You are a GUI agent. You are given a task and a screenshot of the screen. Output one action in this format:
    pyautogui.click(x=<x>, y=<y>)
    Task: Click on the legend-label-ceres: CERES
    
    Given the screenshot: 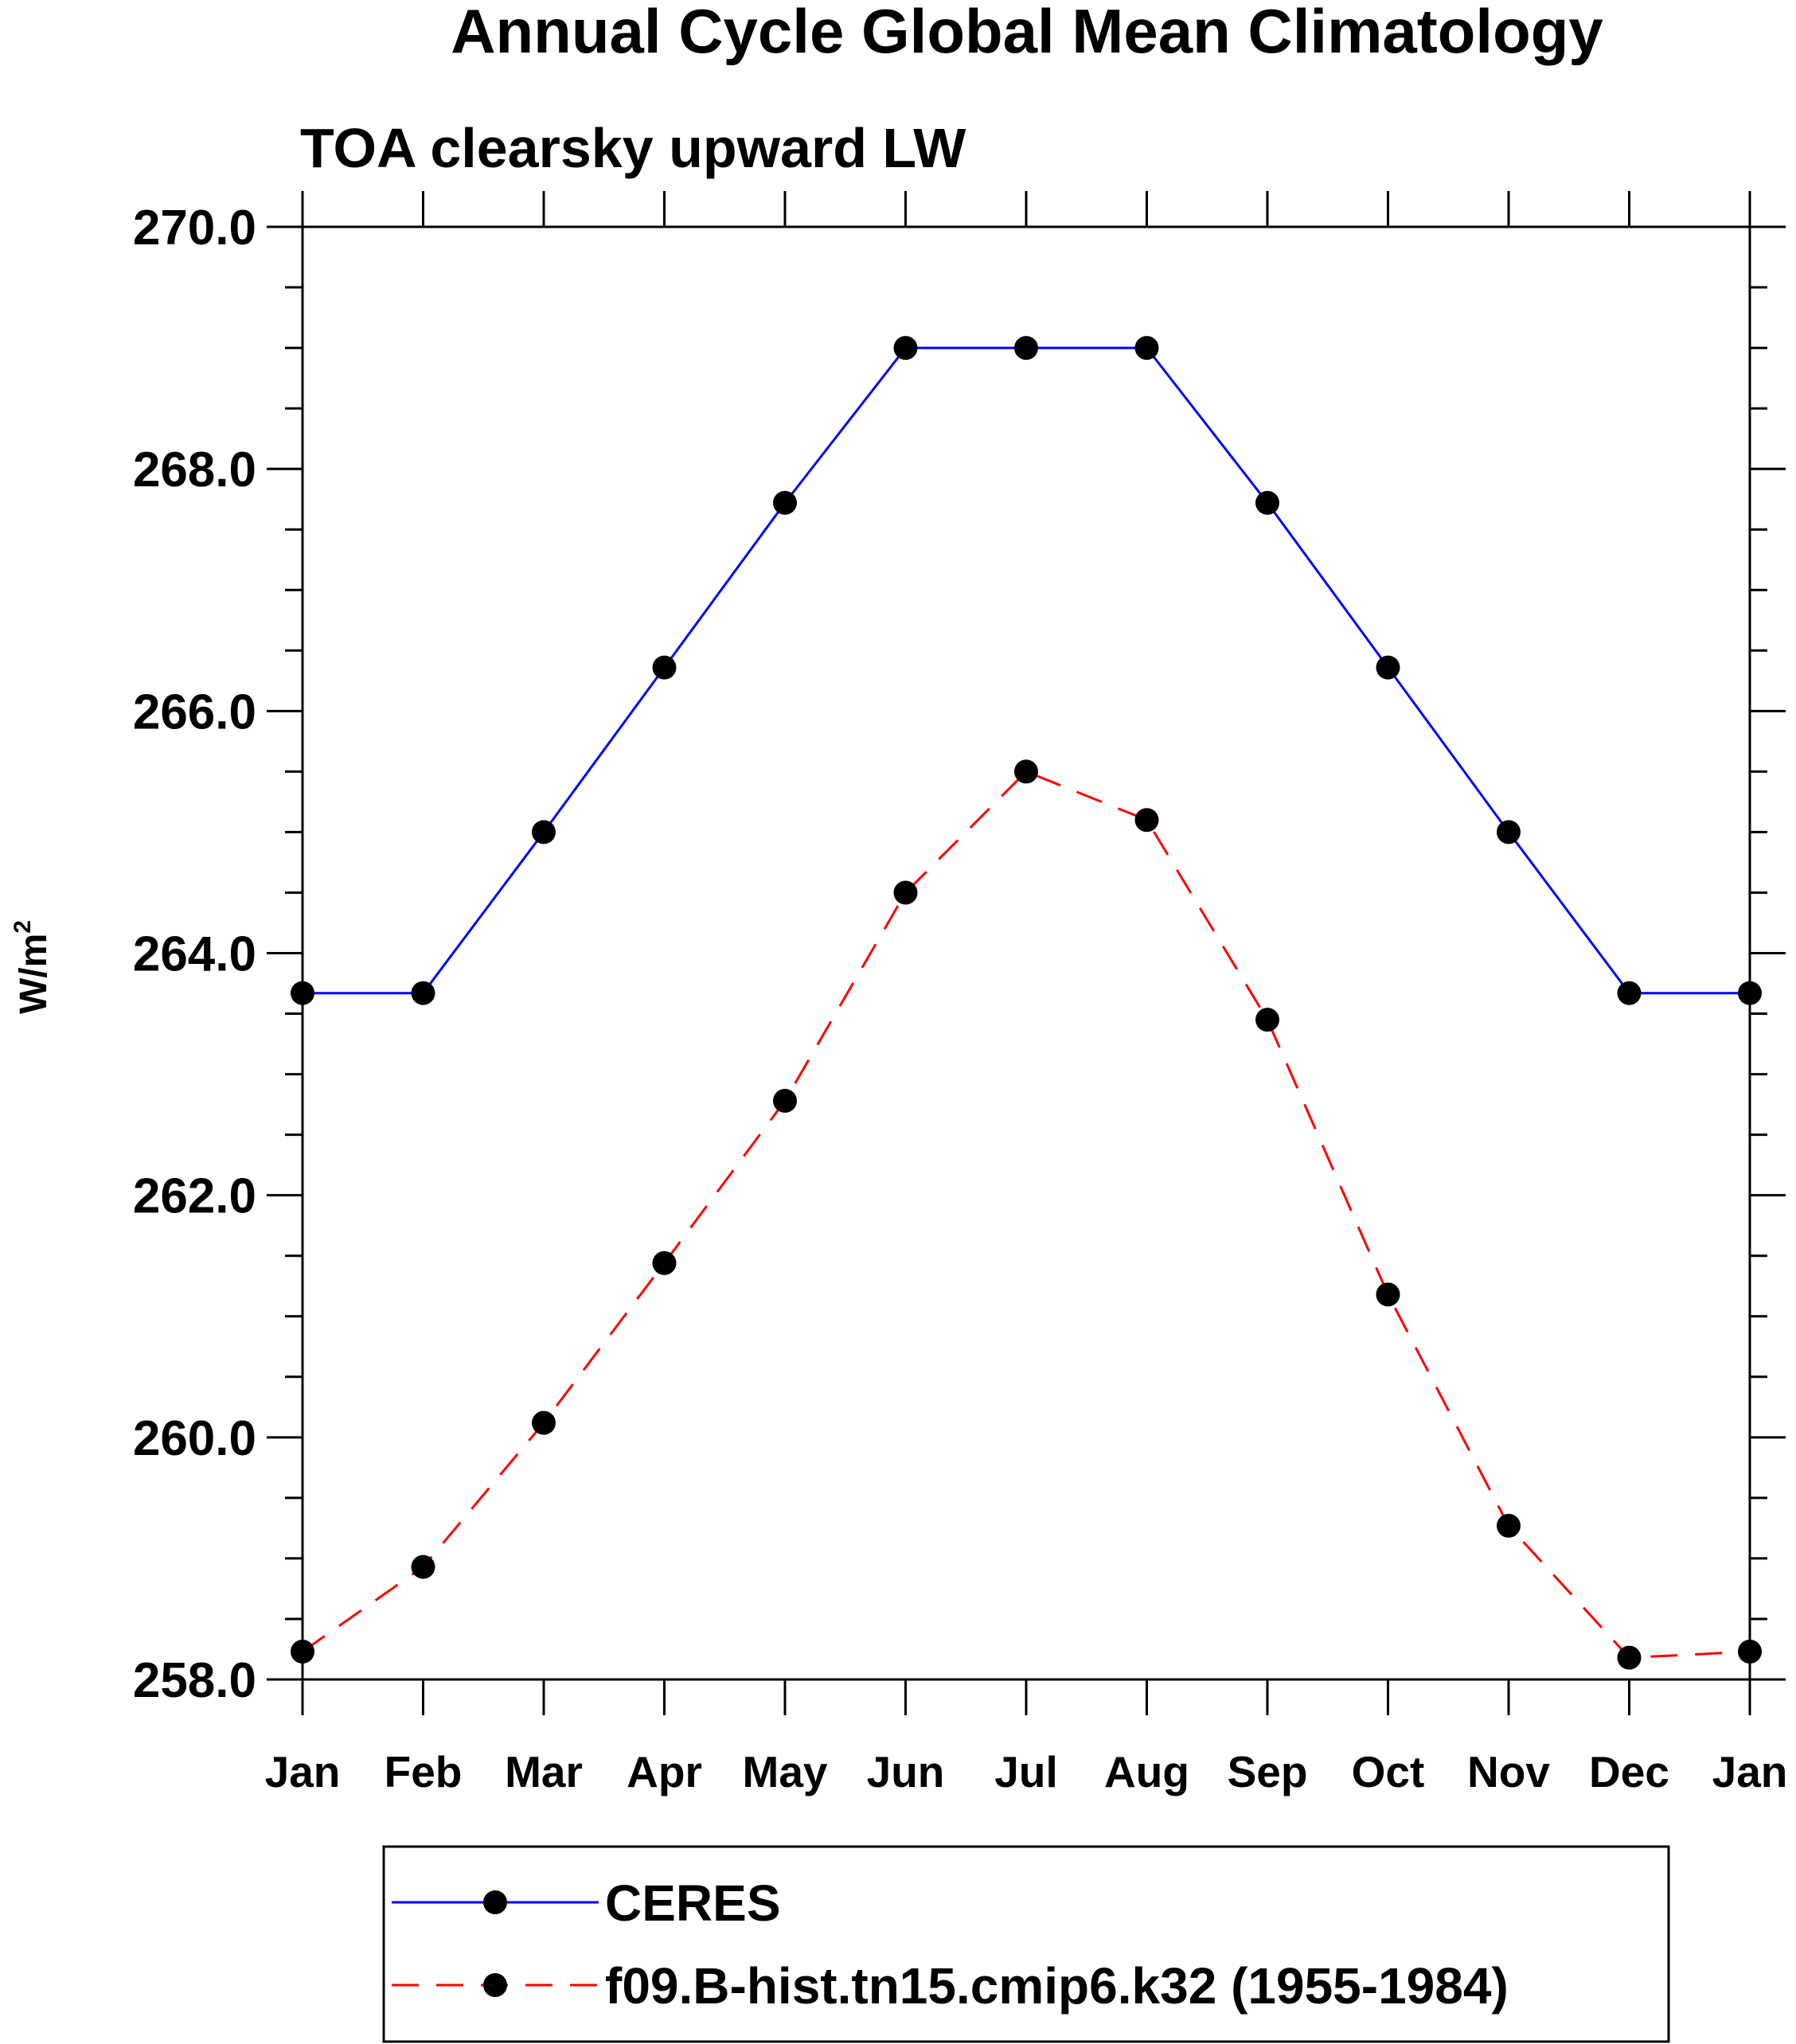 What is the action you would take?
    pyautogui.click(x=693, y=1903)
    